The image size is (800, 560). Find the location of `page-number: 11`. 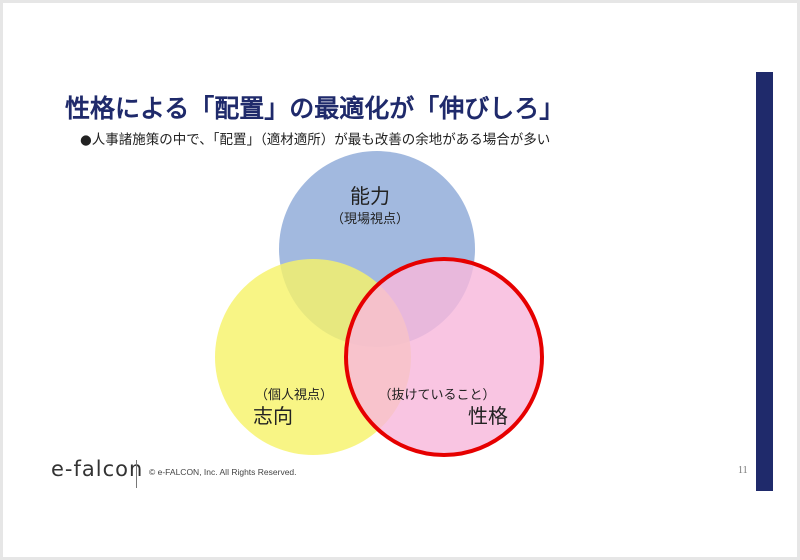

page-number: 11 is located at coordinates (743, 470).